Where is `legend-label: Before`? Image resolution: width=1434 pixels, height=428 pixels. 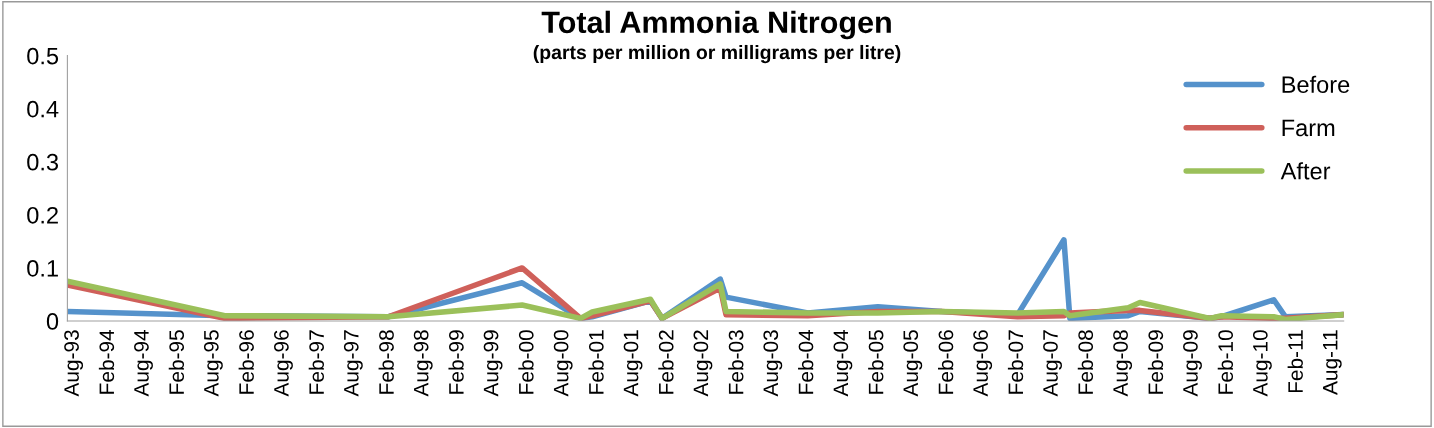
legend-label: Before is located at coordinates (1316, 84).